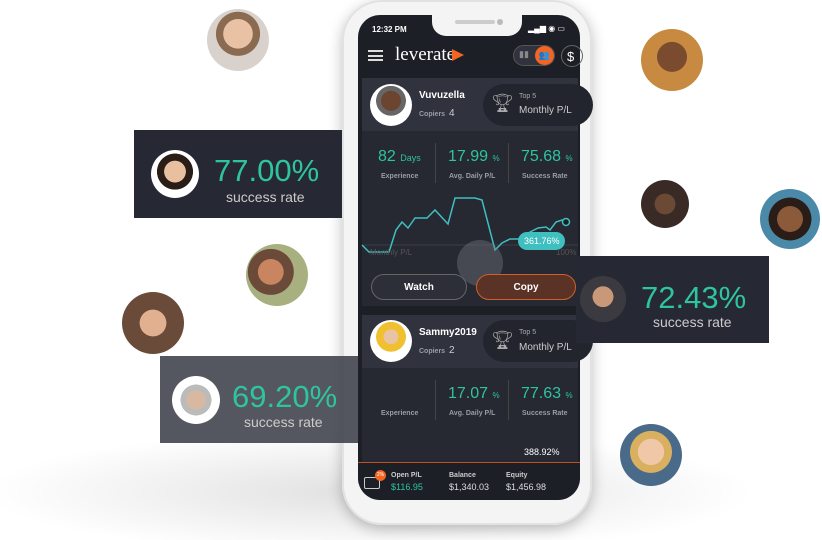 The width and height of the screenshot is (822, 540). What do you see at coordinates (790, 219) in the screenshot?
I see `avatar-man-sunglasses` at bounding box center [790, 219].